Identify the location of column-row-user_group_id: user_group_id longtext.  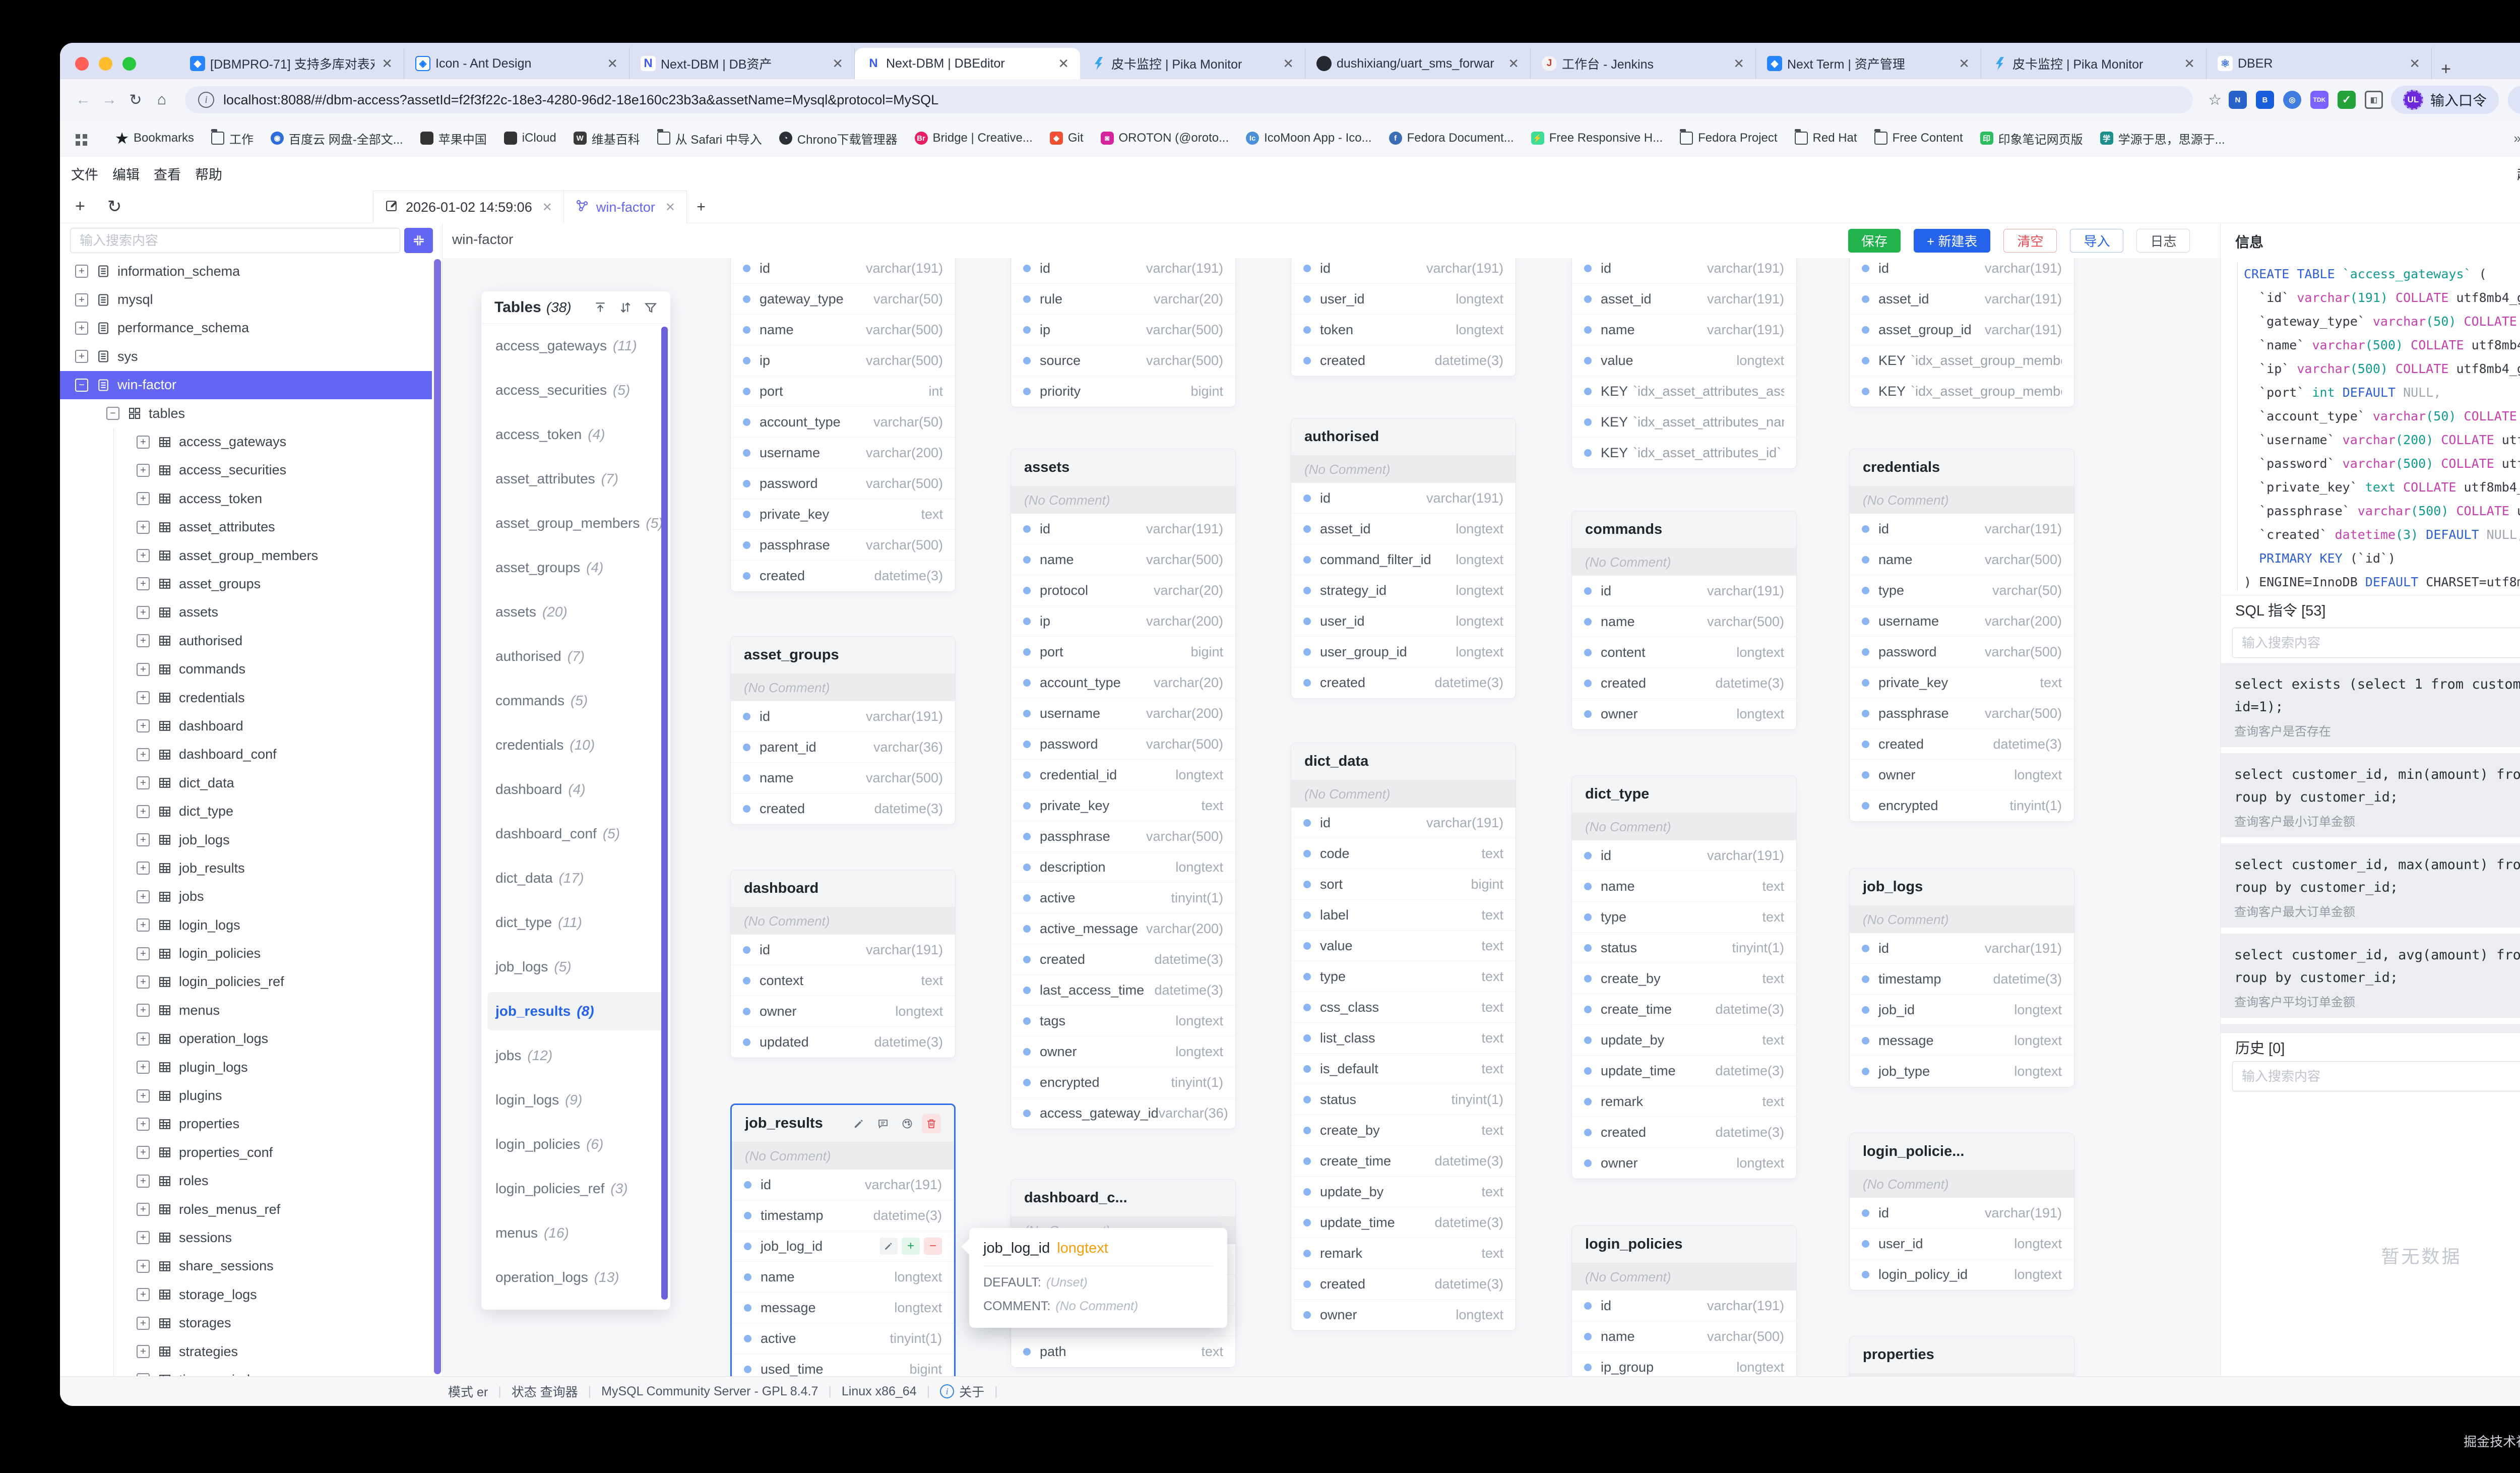
(1403, 652).